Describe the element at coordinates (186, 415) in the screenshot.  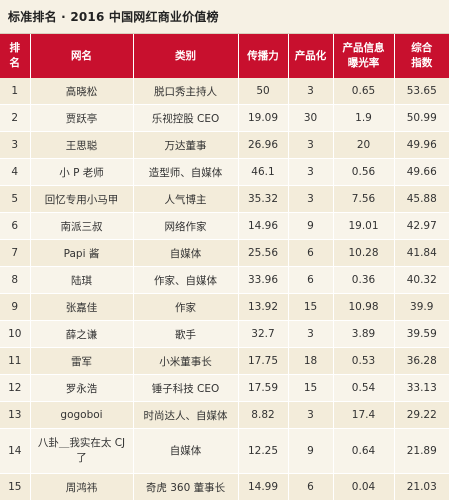
I see `cell-category: 时尚达人、自媒体` at that location.